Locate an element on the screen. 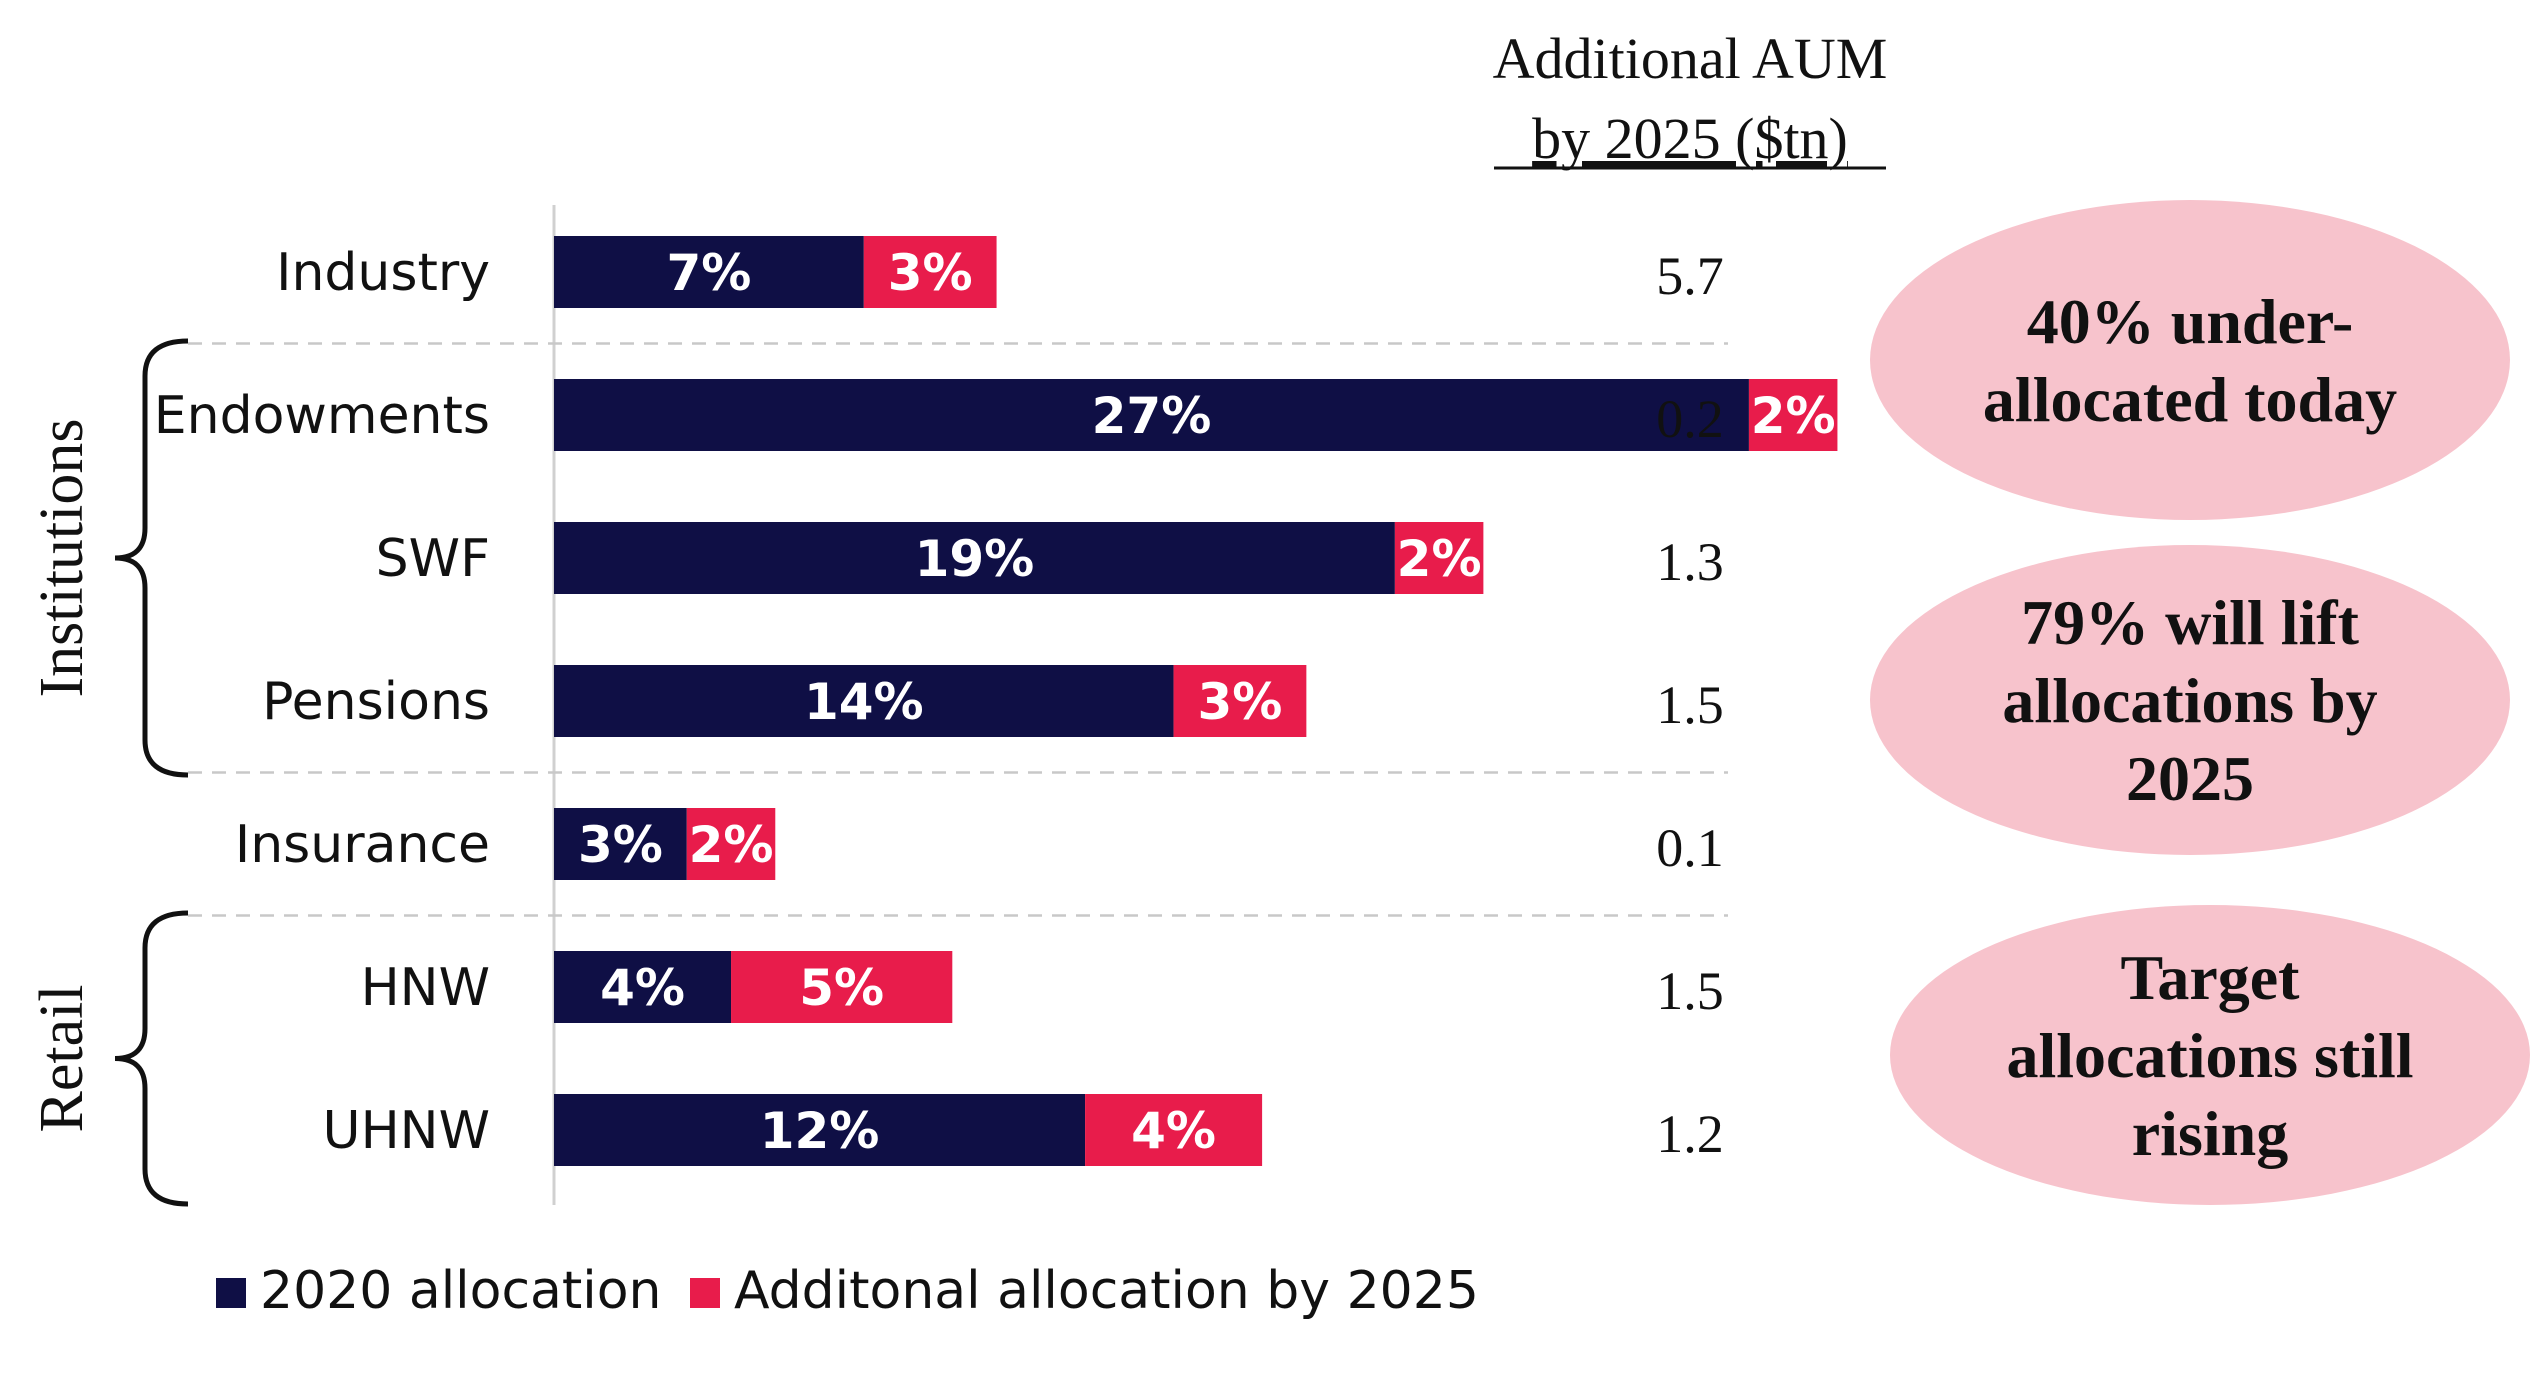  aum-value: 0.1 is located at coordinates (1690, 848).